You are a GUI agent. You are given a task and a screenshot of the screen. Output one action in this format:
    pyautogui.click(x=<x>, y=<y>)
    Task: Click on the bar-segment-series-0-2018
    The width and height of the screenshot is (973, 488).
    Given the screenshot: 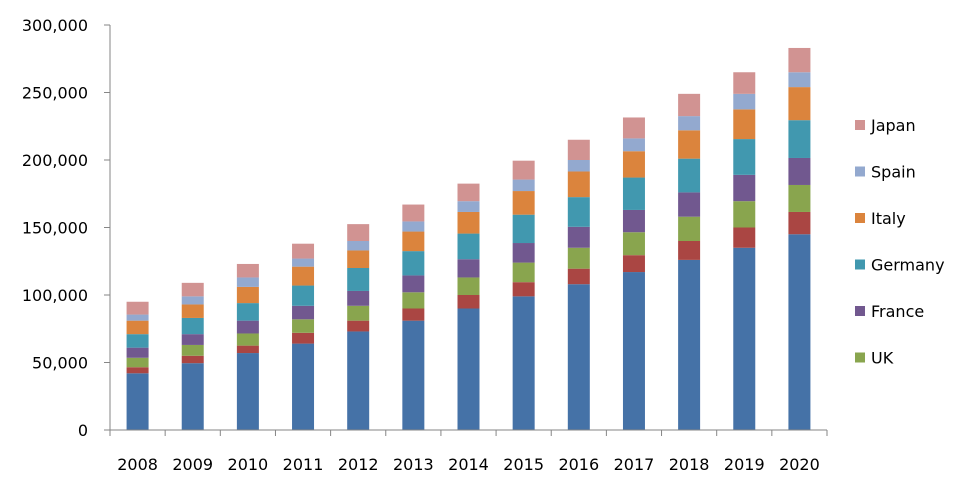 What is the action you would take?
    pyautogui.click(x=689, y=344)
    